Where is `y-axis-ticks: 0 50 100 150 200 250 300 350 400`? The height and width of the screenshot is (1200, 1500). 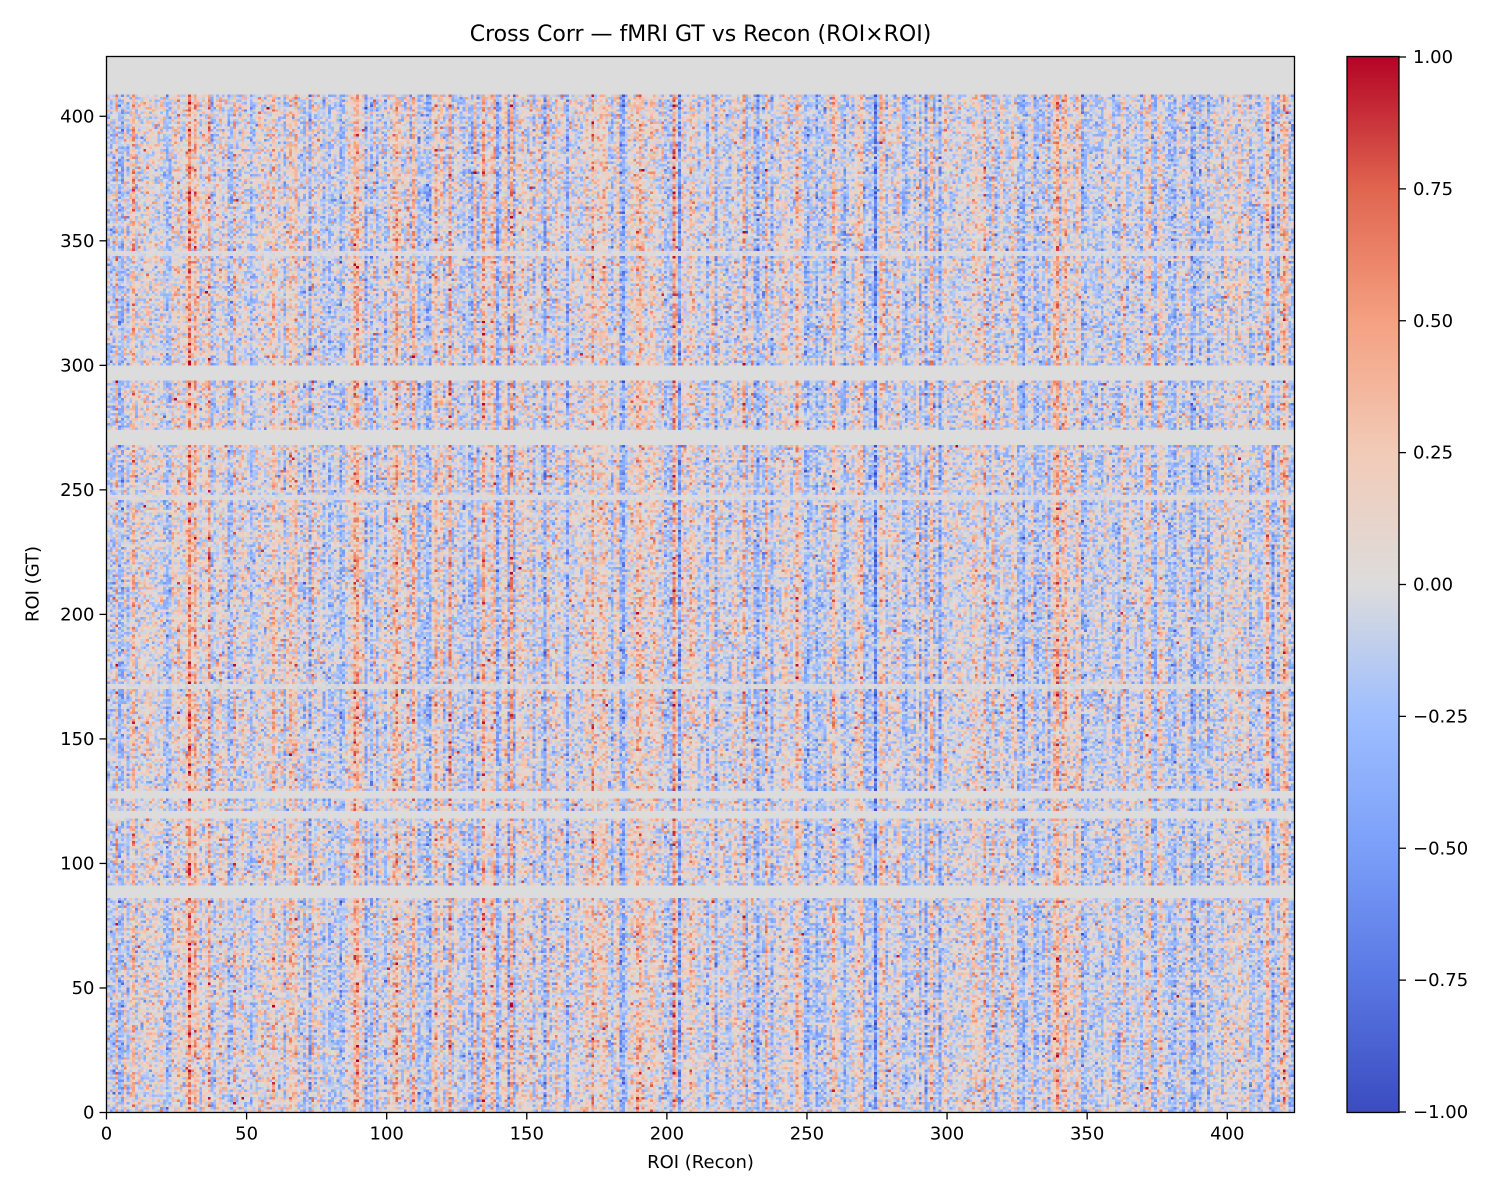 y-axis-ticks: 0 50 100 150 200 250 300 350 400 is located at coordinates (83, 615).